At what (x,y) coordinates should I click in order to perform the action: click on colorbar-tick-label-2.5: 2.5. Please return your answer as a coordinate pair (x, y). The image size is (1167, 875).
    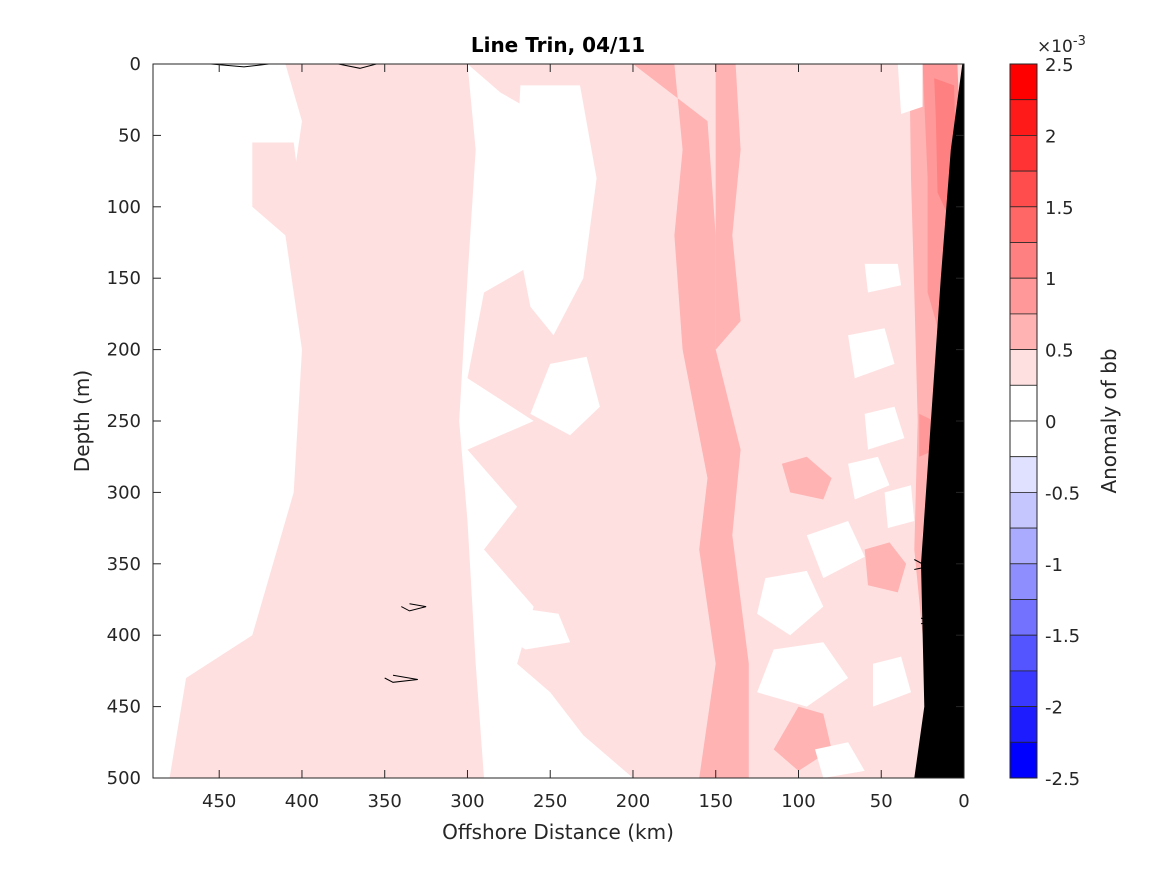
    Looking at the image, I should click on (1059, 65).